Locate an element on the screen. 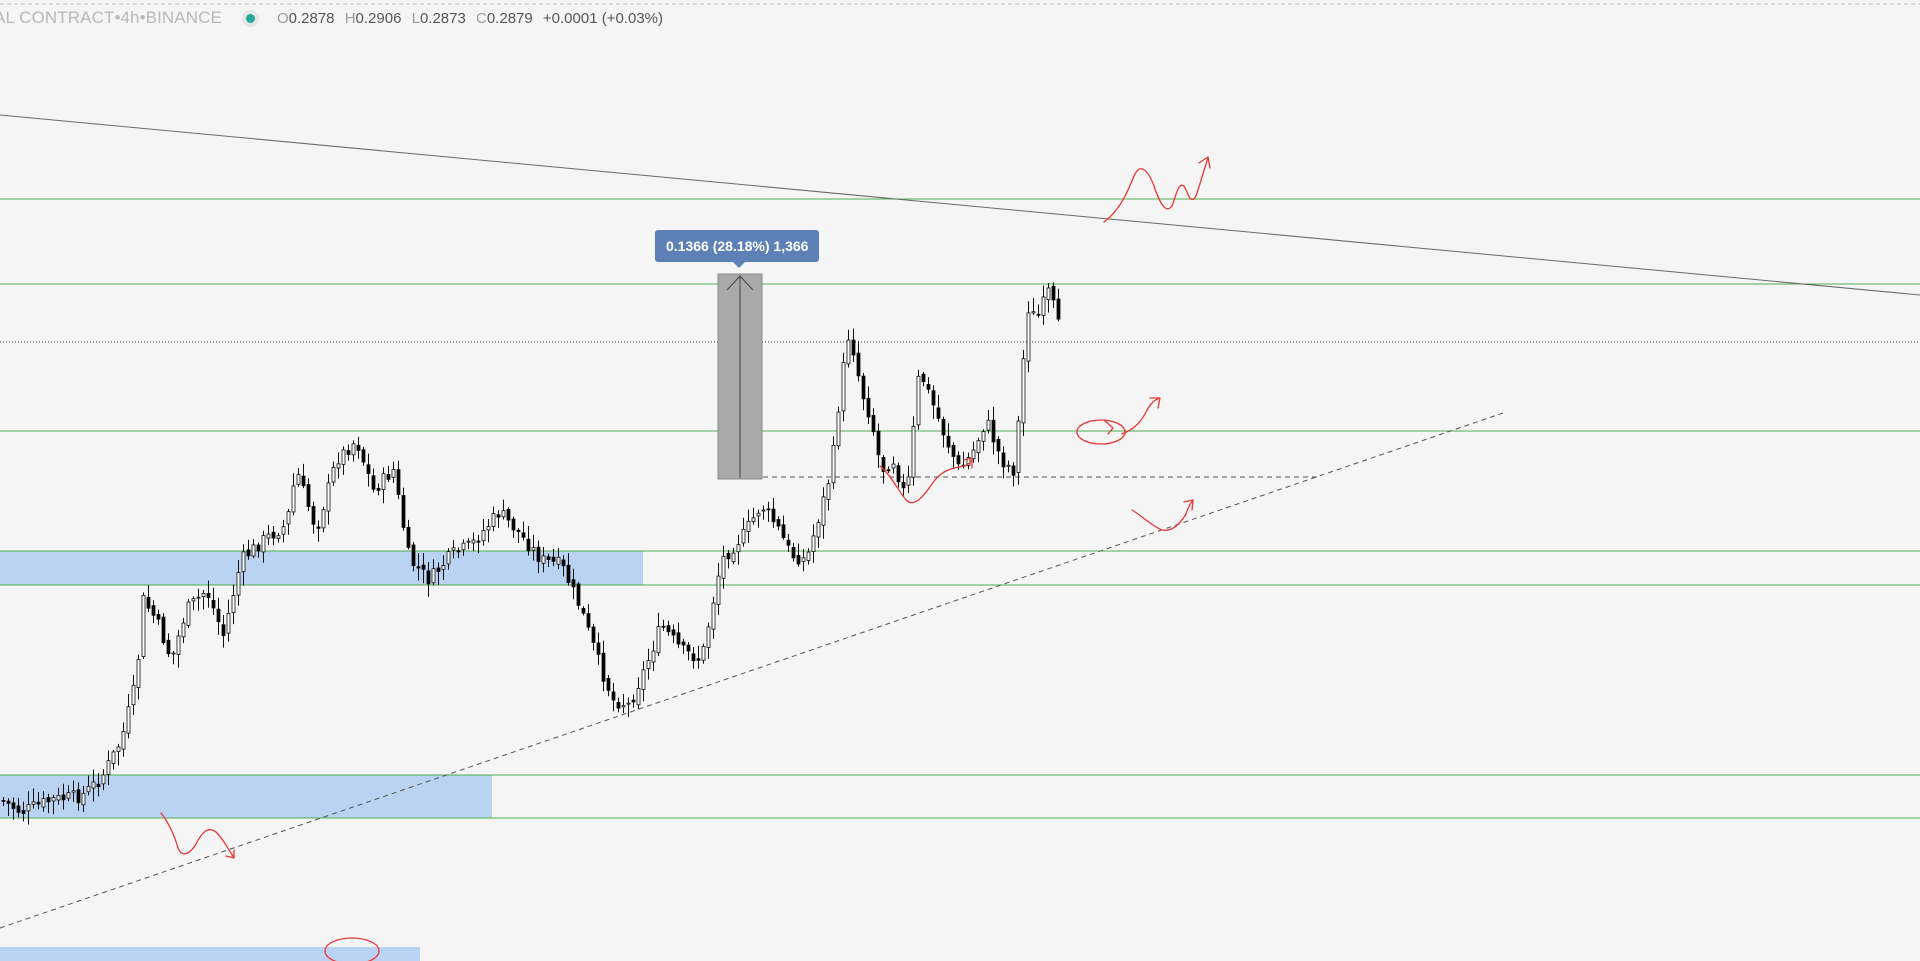  interval-label: 4h is located at coordinates (130, 17).